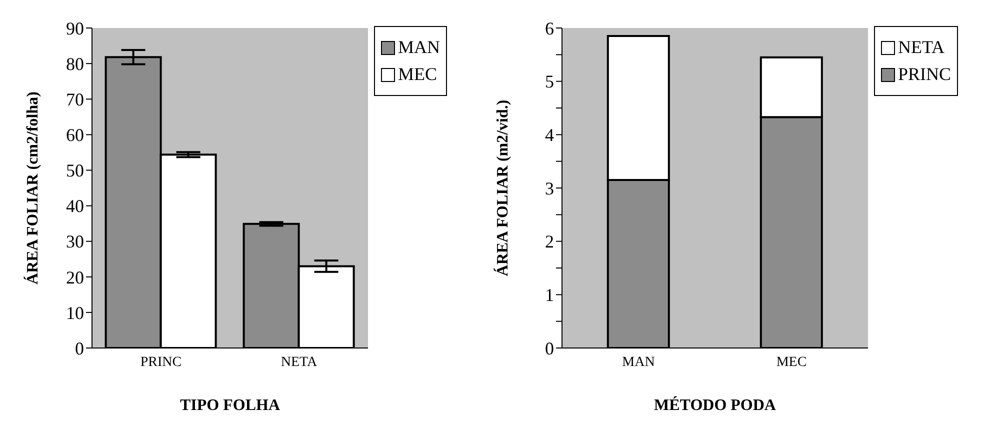  What do you see at coordinates (75, 100) in the screenshot?
I see `y-tick-label: 70` at bounding box center [75, 100].